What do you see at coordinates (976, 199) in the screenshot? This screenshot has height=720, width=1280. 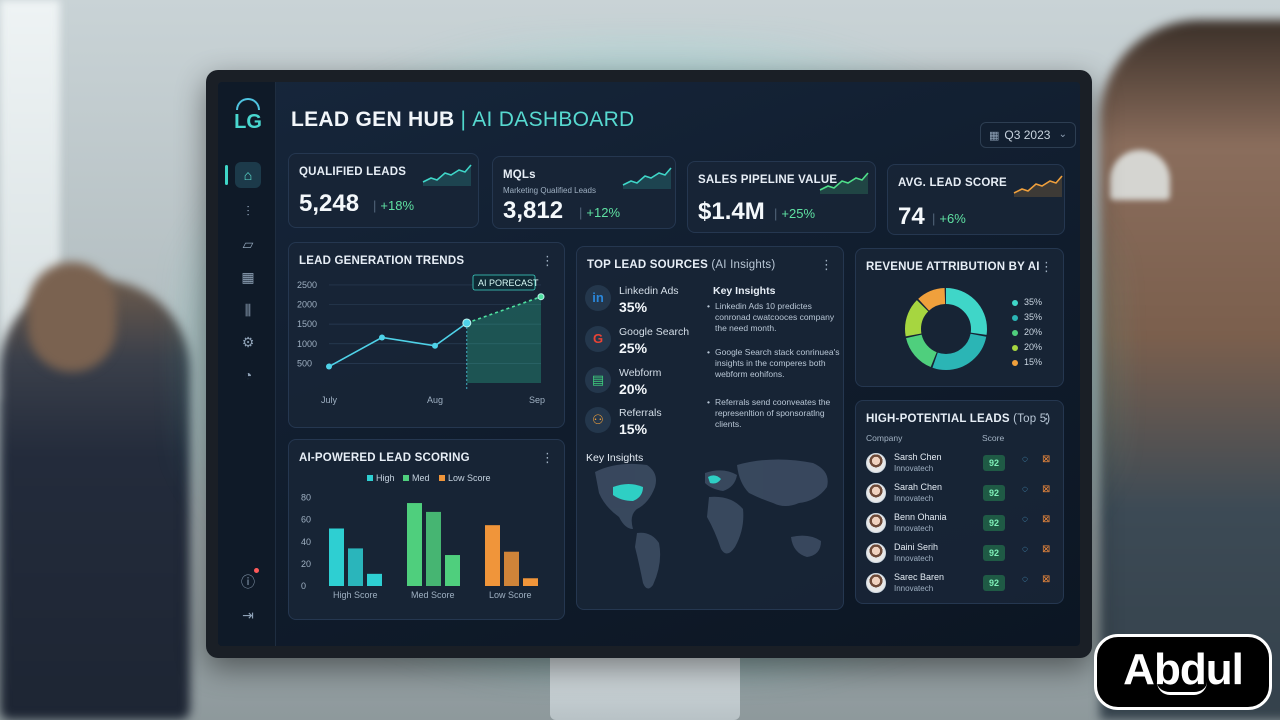 I see `kpi-card: AVG. LEAD SCORE 74 | +6%` at bounding box center [976, 199].